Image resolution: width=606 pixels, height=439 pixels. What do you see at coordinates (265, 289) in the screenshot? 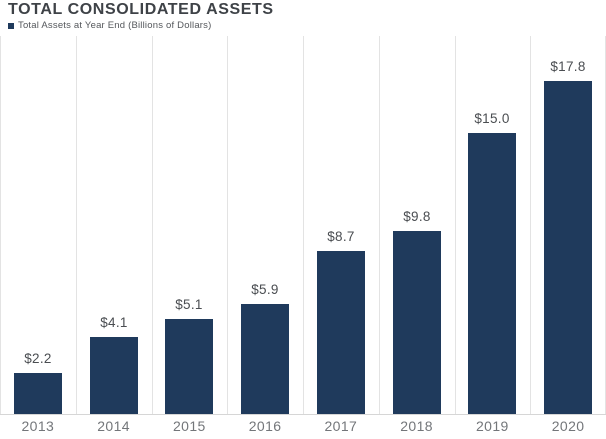
I see `bar-value-label: $5.9` at bounding box center [265, 289].